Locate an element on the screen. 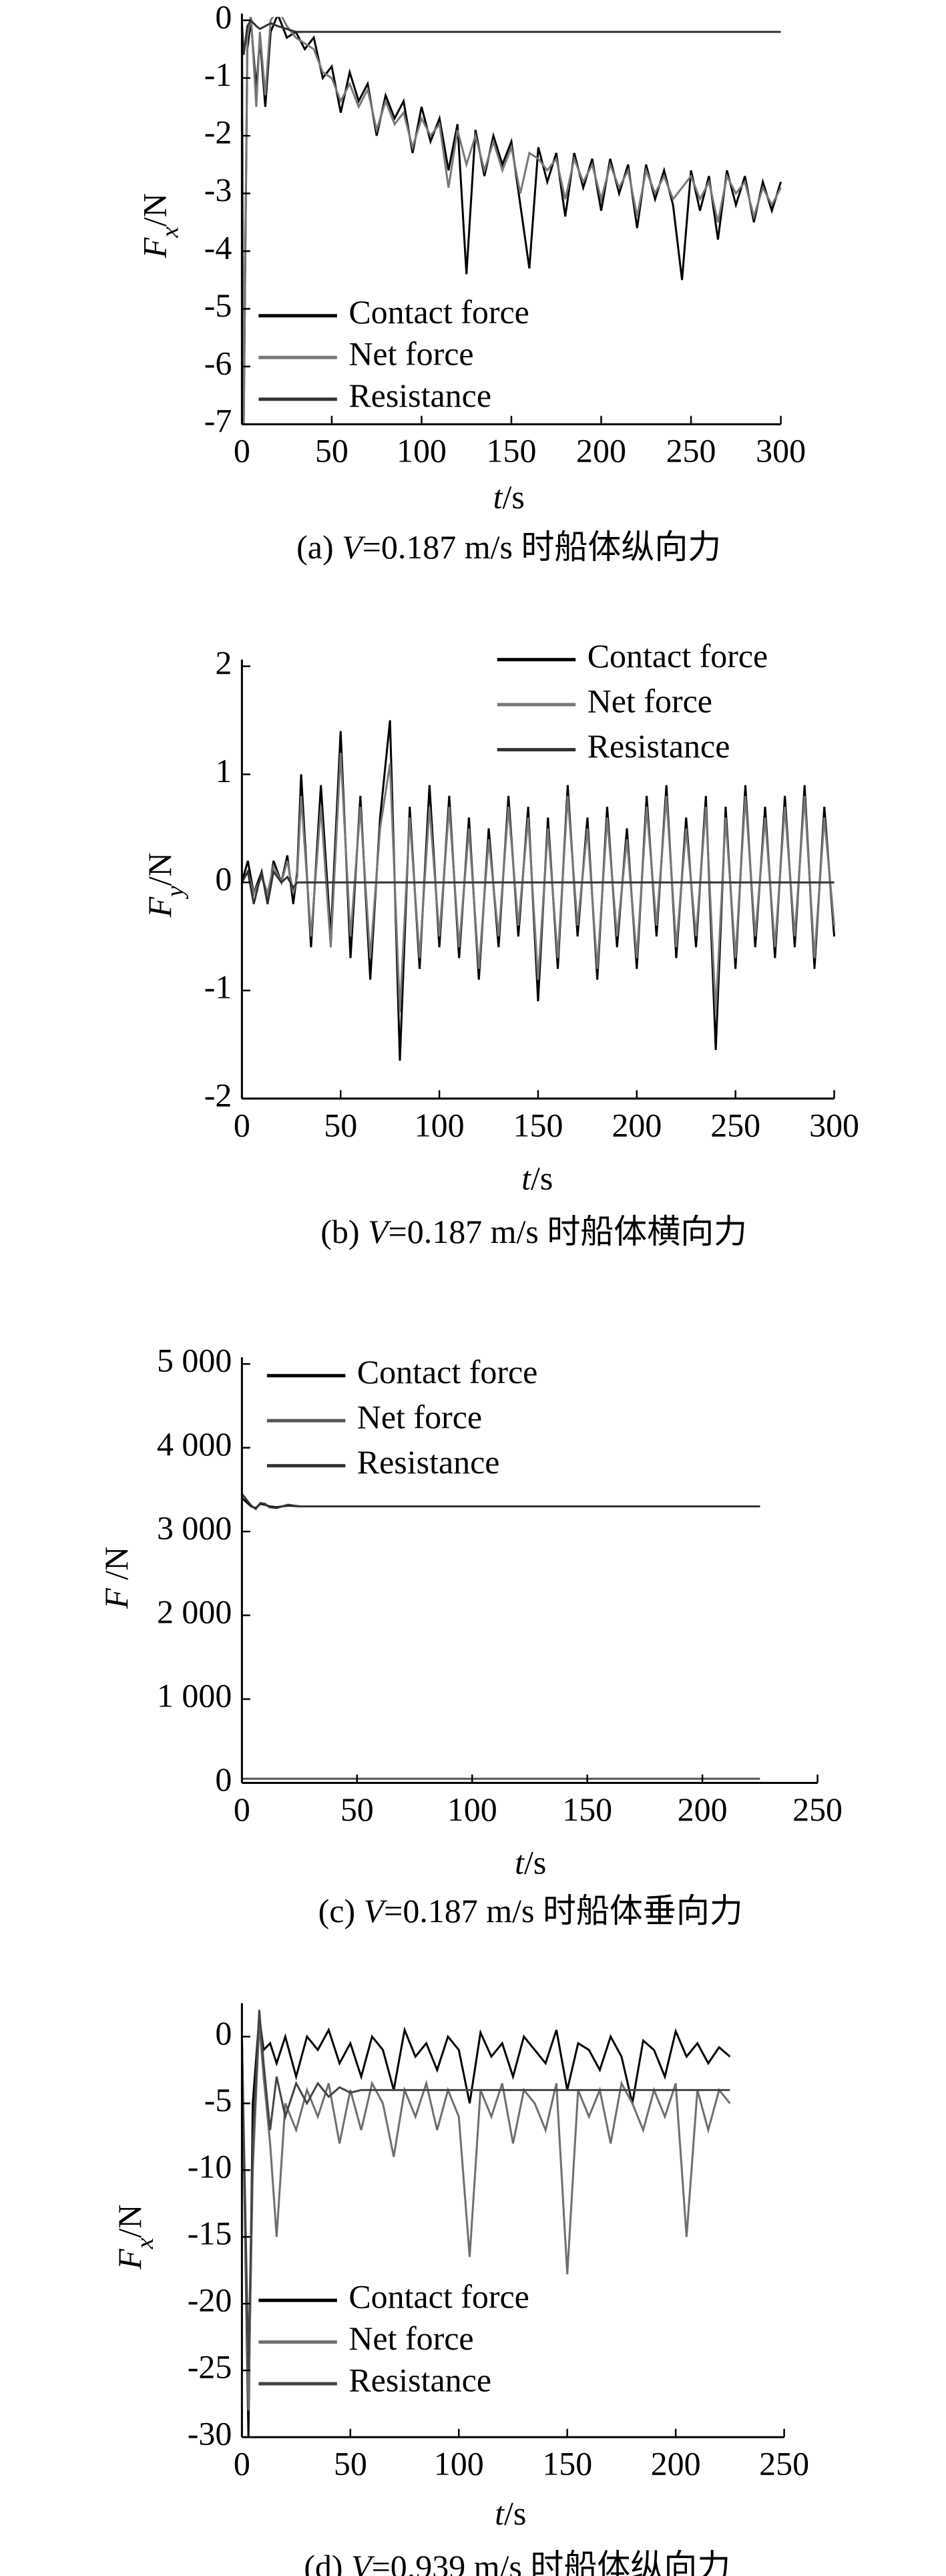 Image resolution: width=946 pixels, height=2576 pixels. y-tick-label: -6 is located at coordinates (218, 362).